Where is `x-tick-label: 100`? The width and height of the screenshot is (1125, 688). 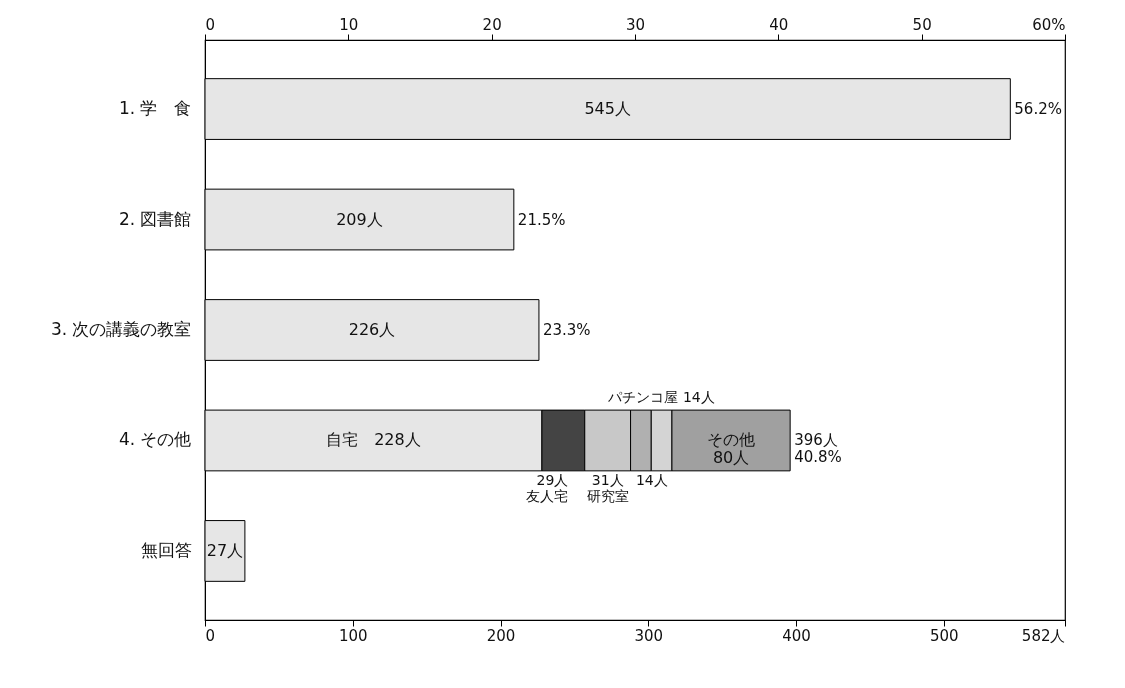 x-tick-label: 100 is located at coordinates (353, 635).